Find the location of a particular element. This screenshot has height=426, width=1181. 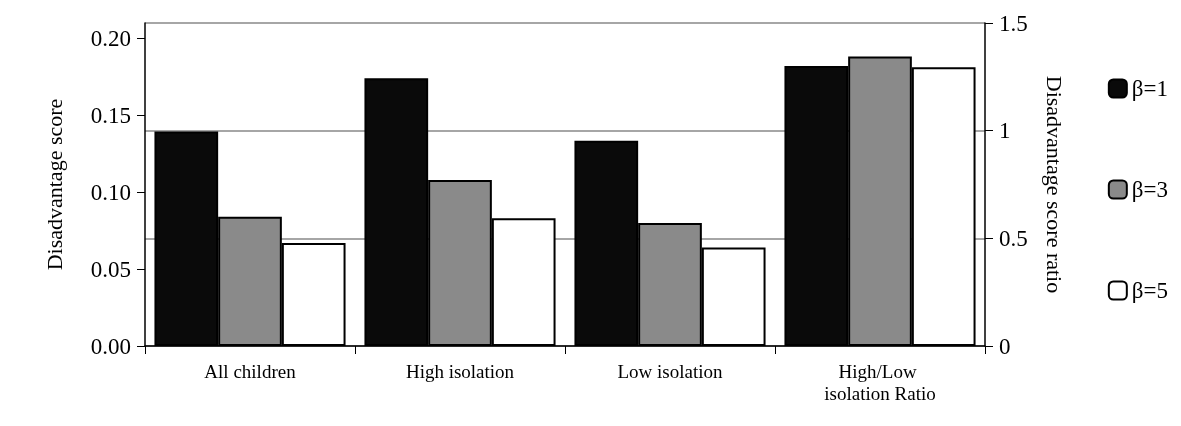

x-tick-label: All children is located at coordinates (250, 371).